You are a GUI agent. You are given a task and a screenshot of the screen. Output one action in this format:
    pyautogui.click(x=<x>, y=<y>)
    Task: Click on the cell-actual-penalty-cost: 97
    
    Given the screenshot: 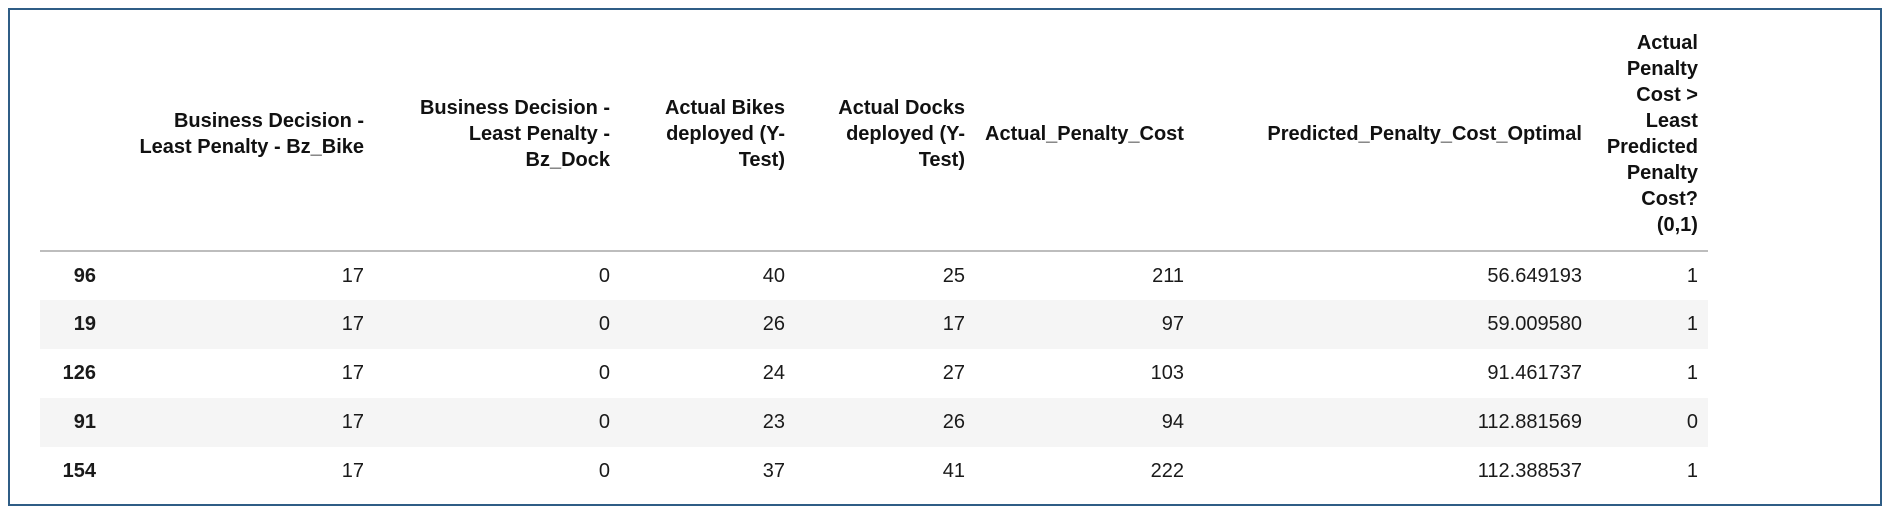 What is the action you would take?
    pyautogui.click(x=1084, y=324)
    